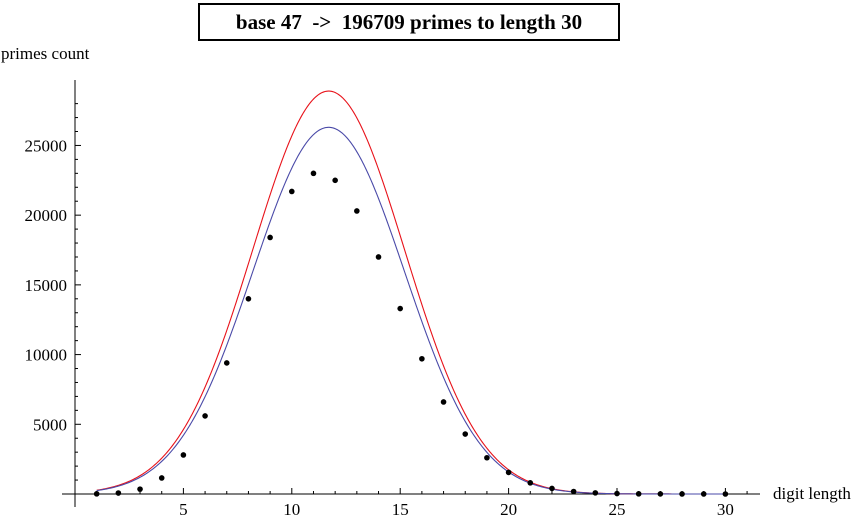 Image resolution: width=867 pixels, height=521 pixels. I want to click on x-axis-label: digit length, so click(812, 493).